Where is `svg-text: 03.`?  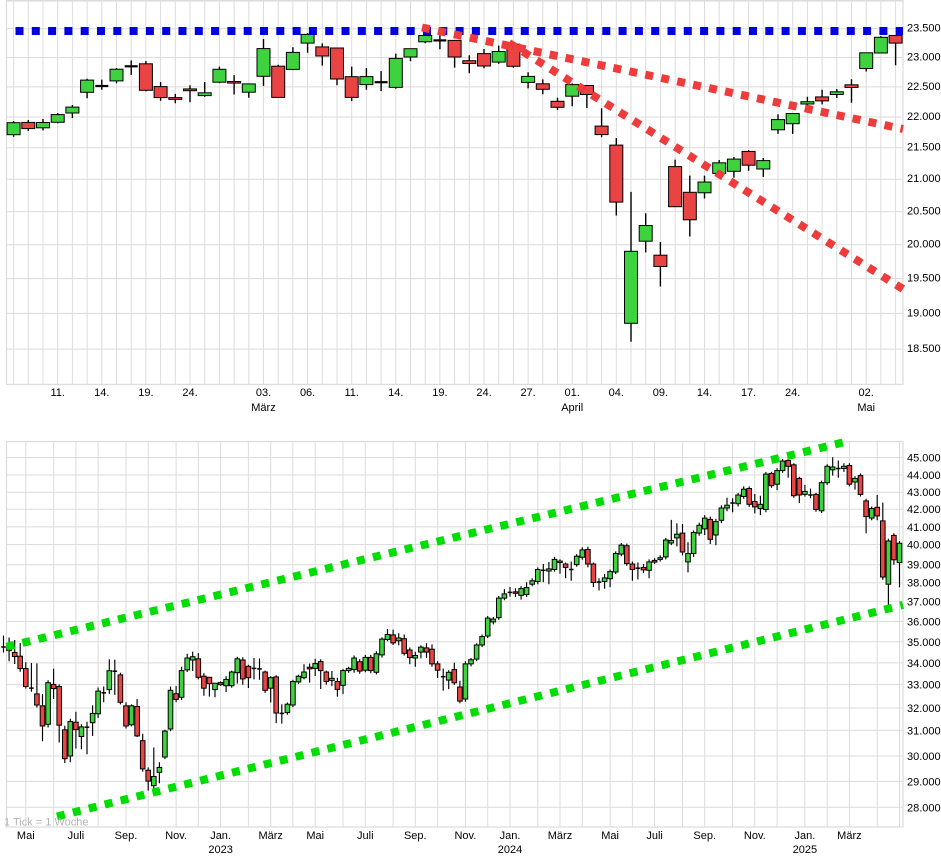
svg-text: 03. is located at coordinates (263, 393).